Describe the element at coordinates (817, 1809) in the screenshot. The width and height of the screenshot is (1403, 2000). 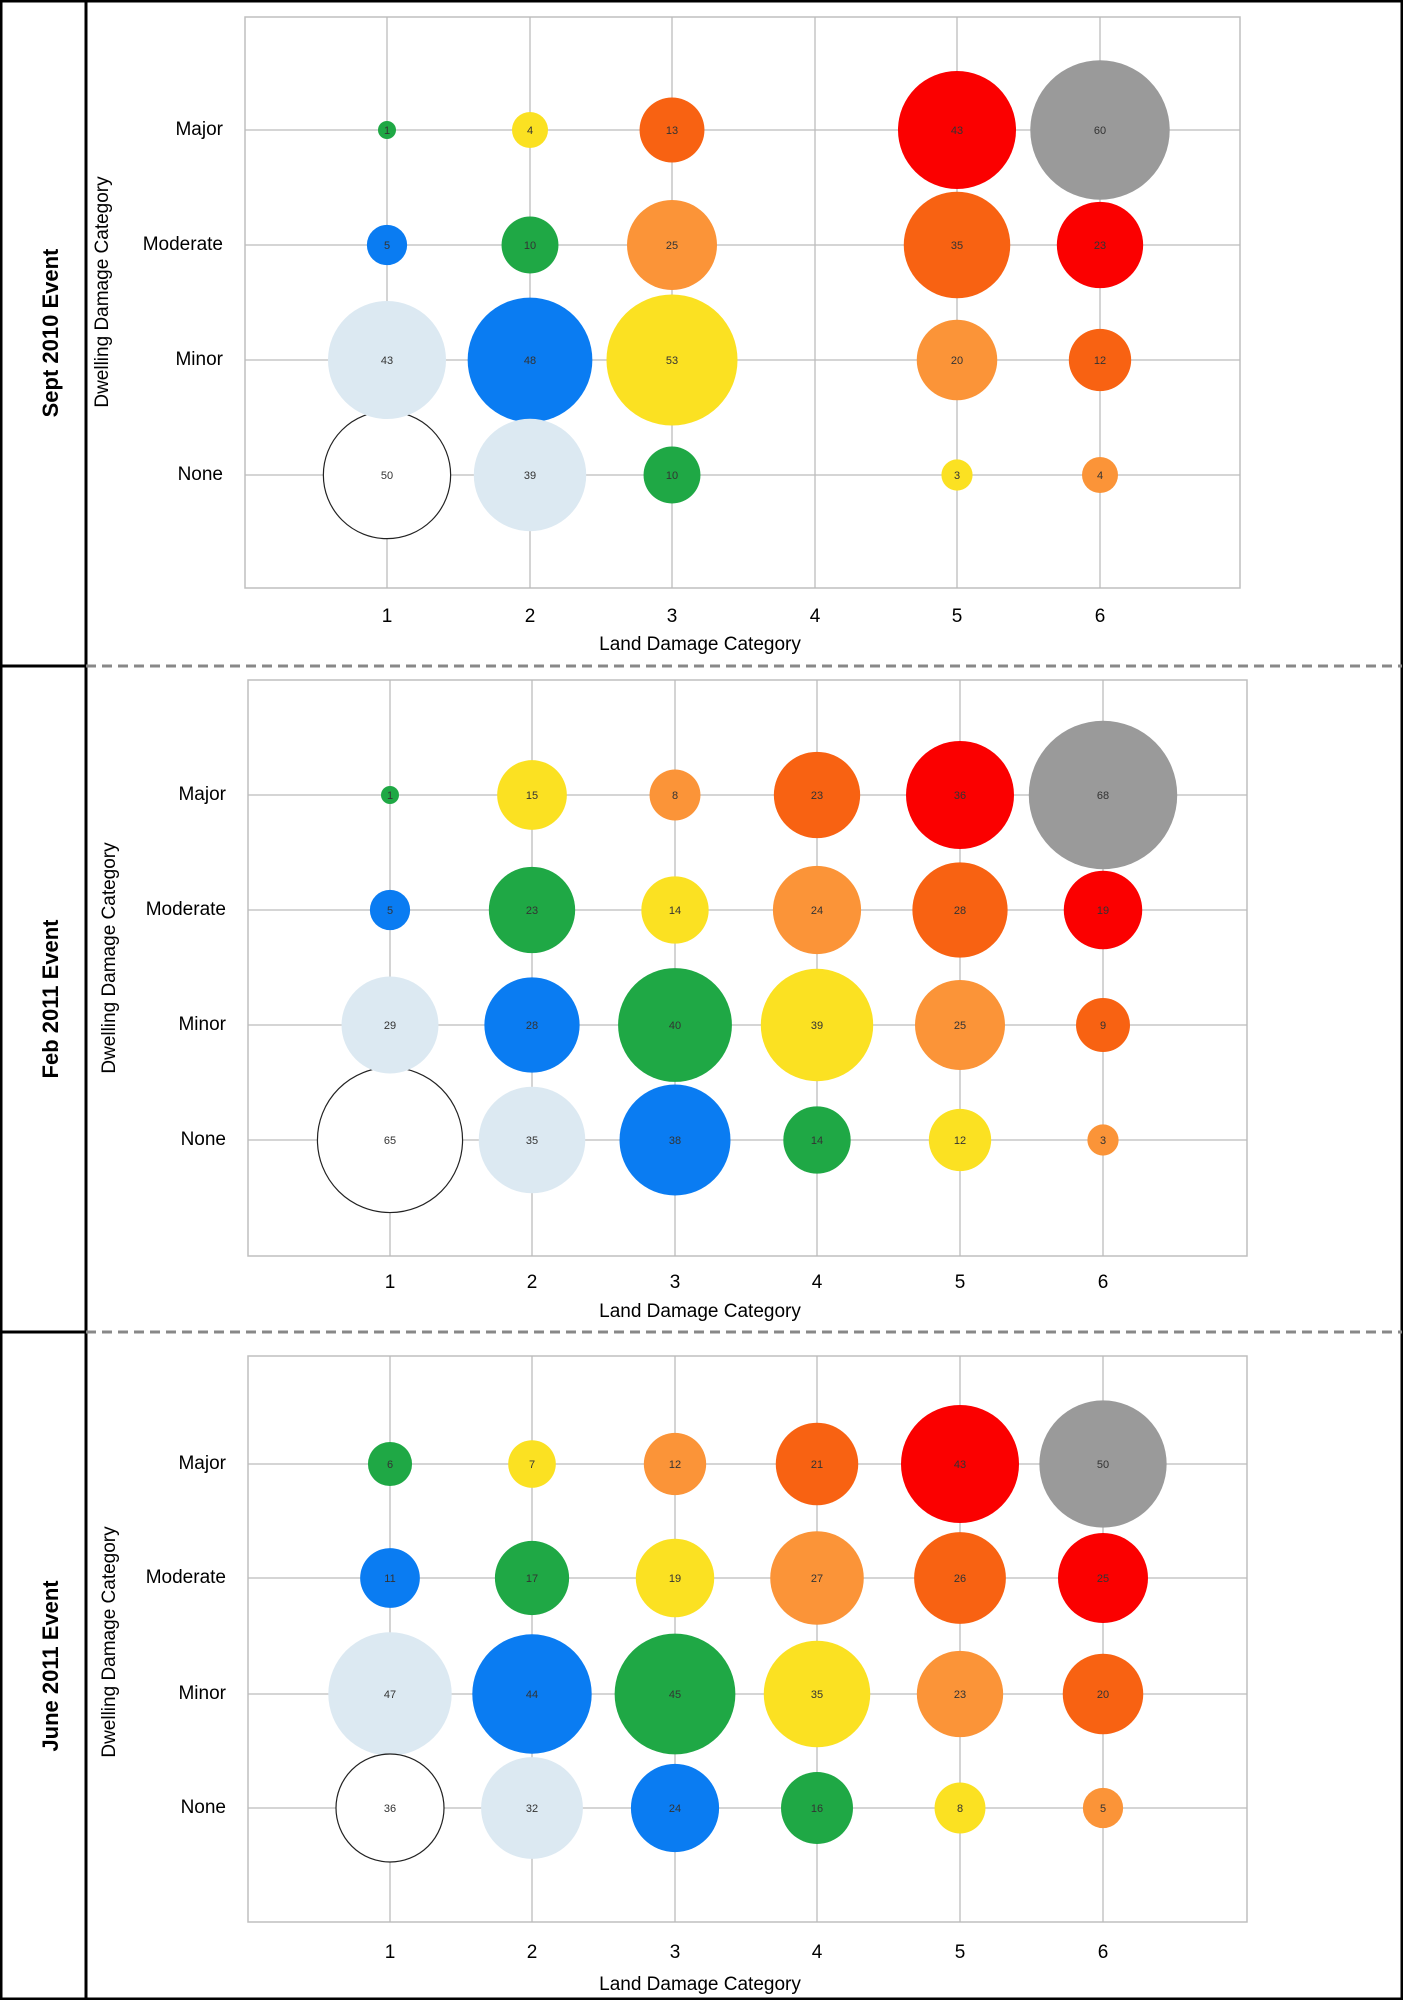
I see `bubble-value-label: 16` at that location.